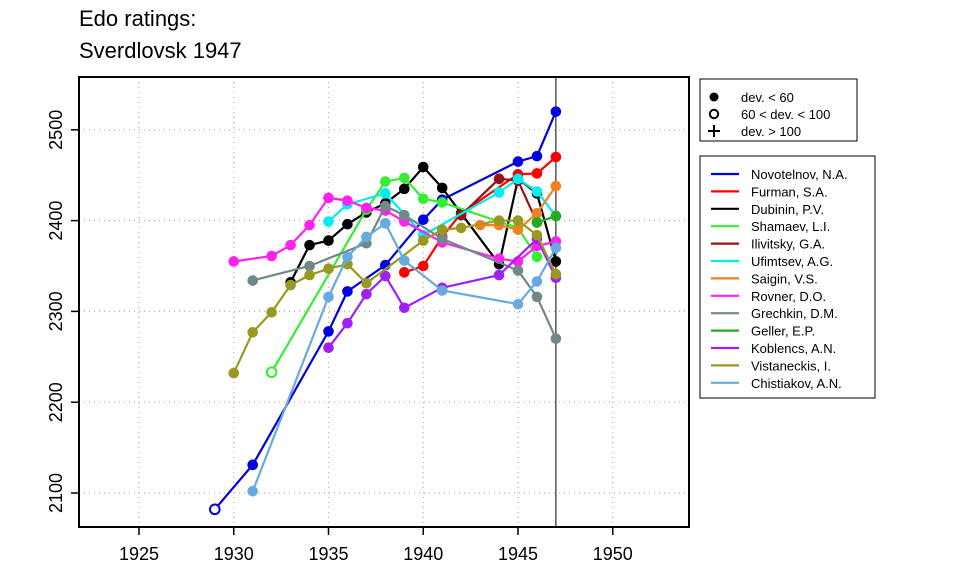  What do you see at coordinates (234, 554) in the screenshot?
I see `x-tick-label: 1930` at bounding box center [234, 554].